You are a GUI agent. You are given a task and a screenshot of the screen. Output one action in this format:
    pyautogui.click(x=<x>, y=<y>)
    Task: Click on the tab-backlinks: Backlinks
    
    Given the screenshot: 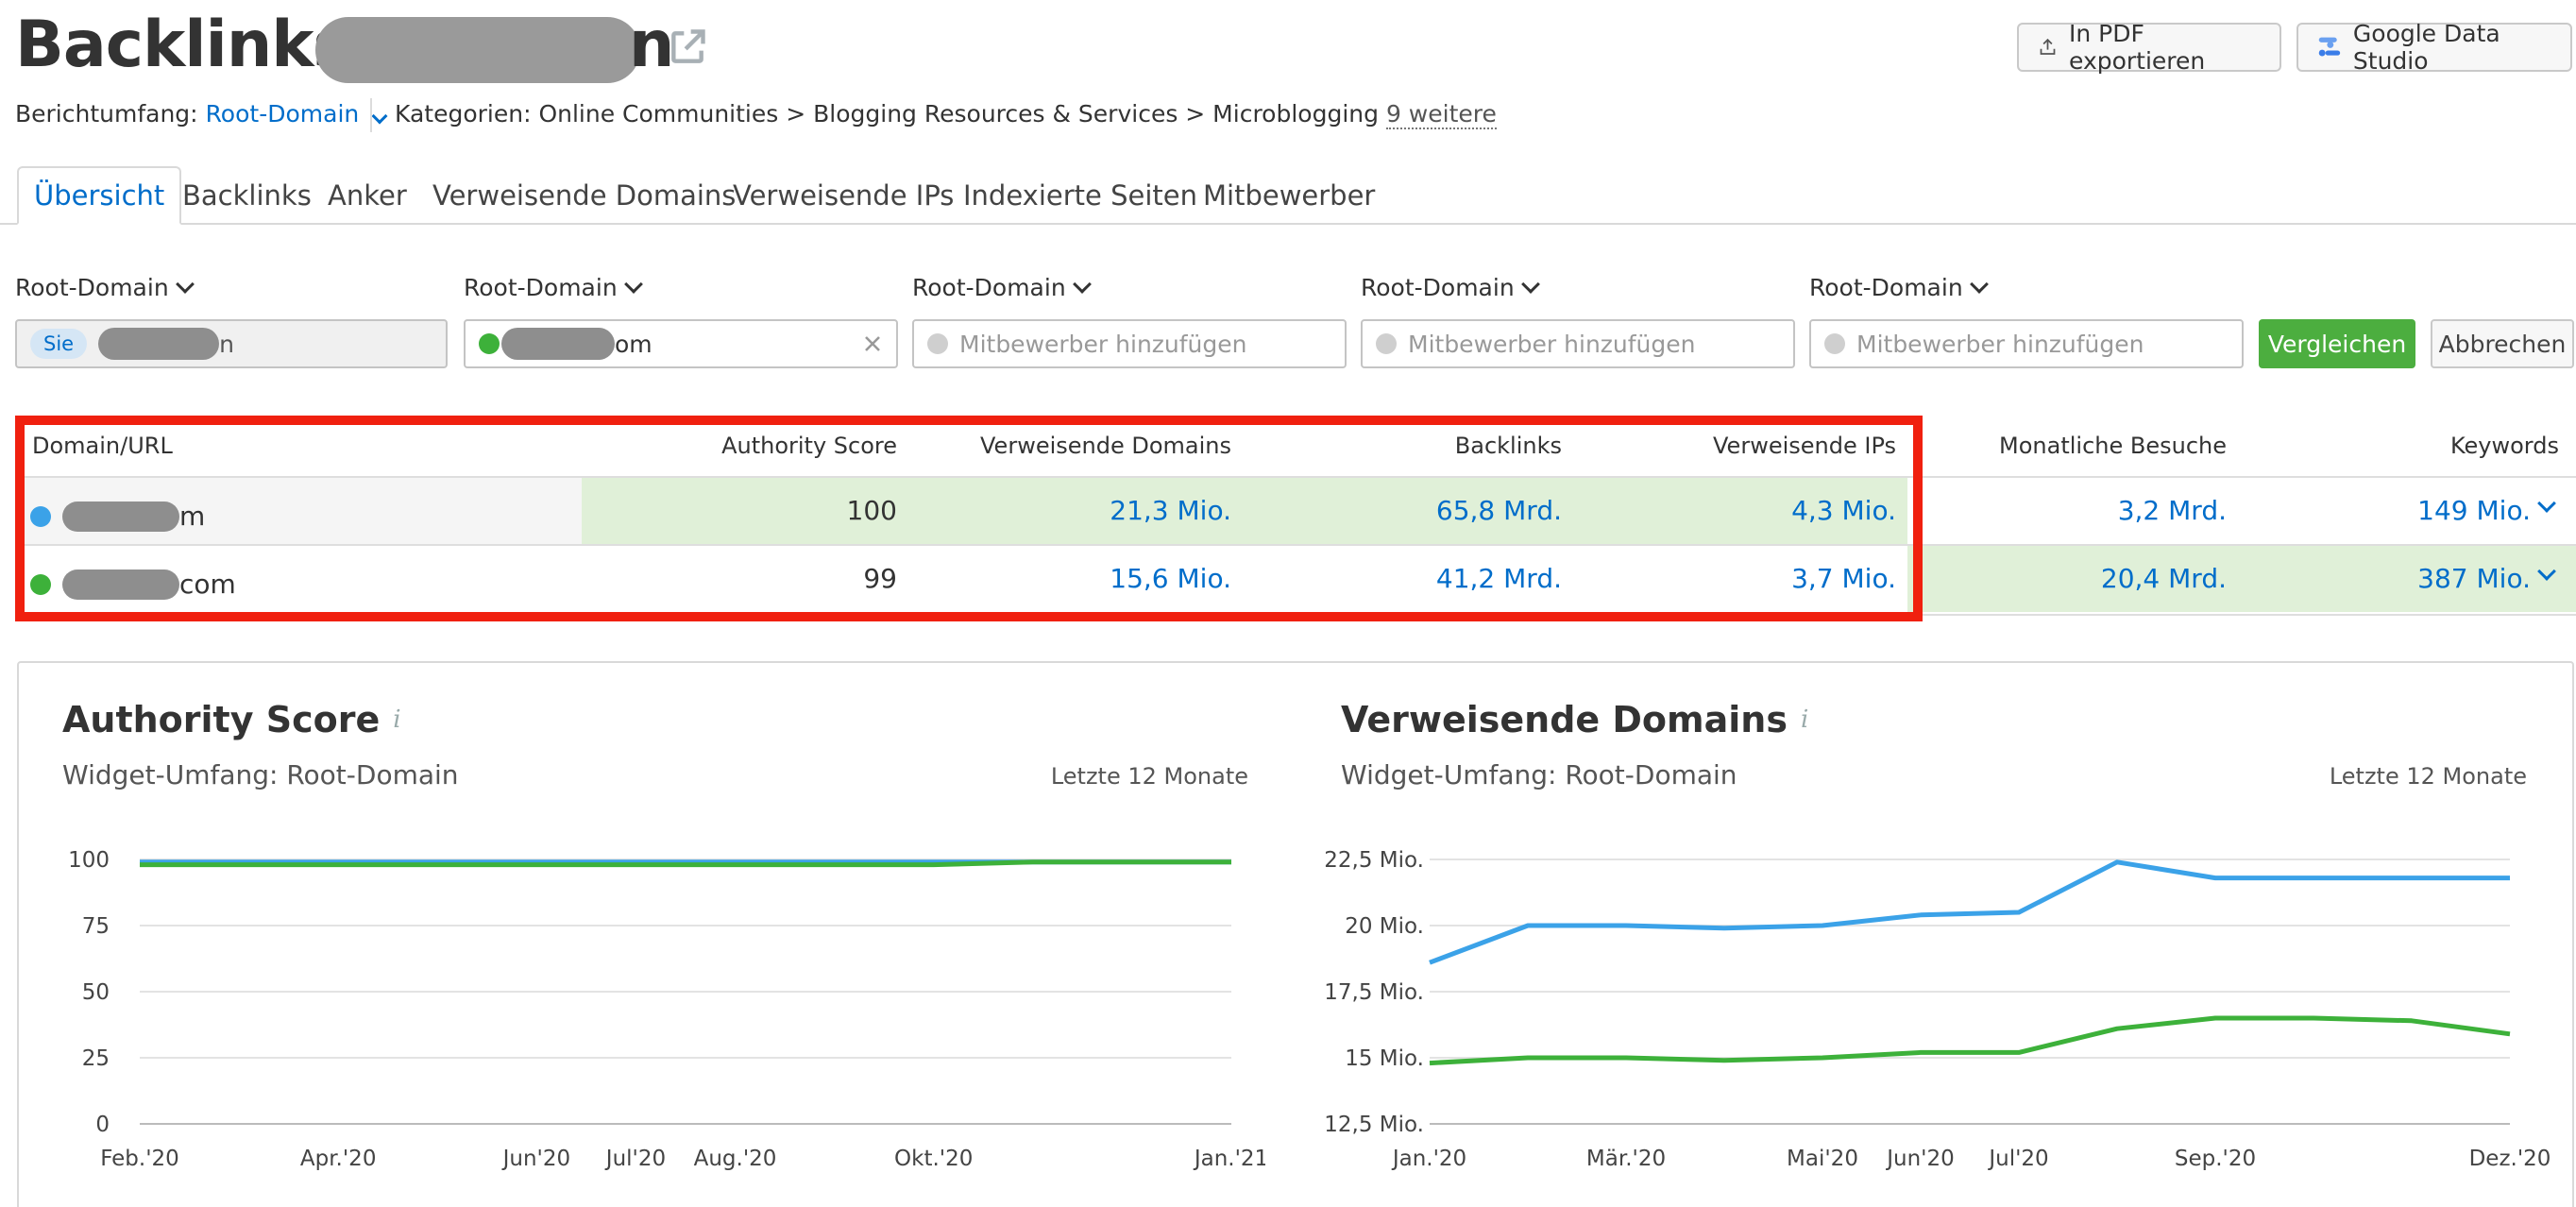 What is the action you would take?
    pyautogui.click(x=247, y=195)
    